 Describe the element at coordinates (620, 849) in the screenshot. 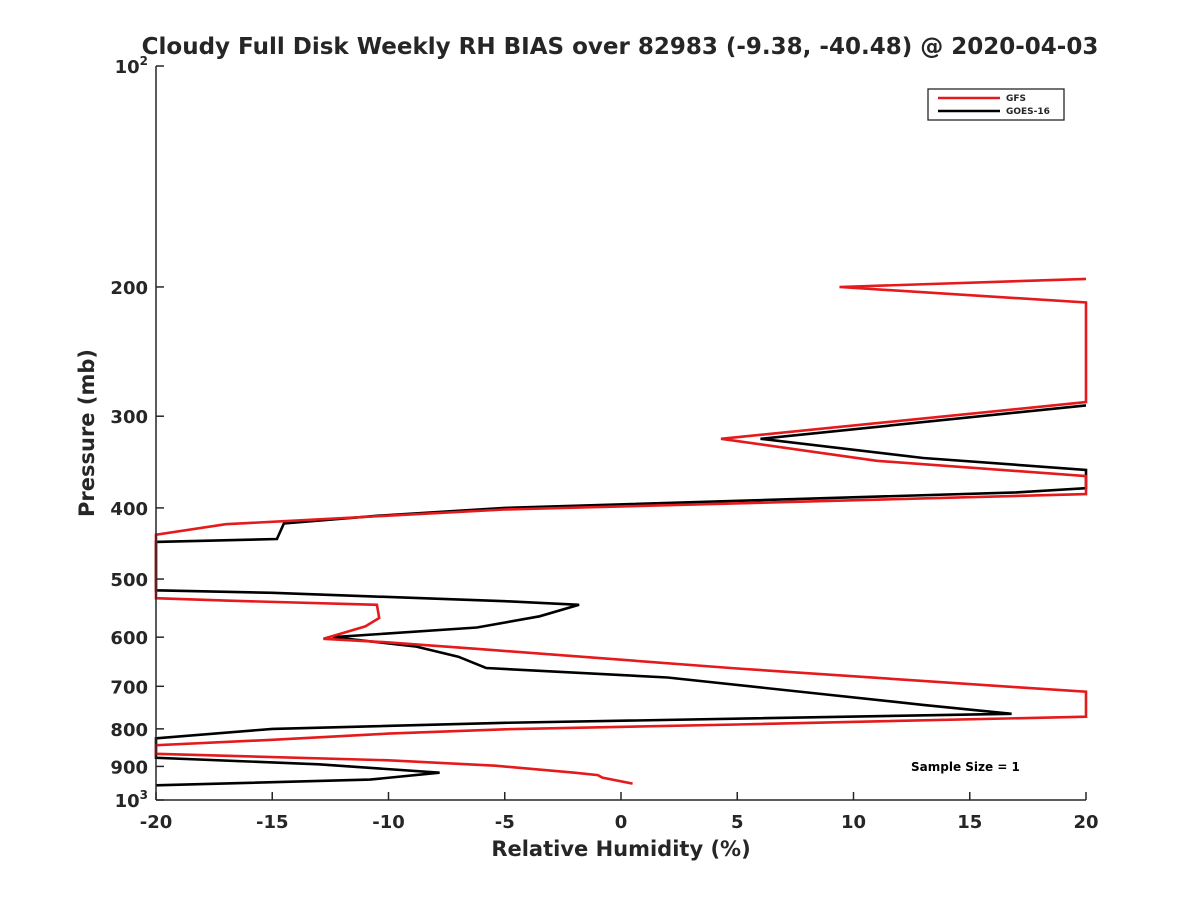

I see `x-axis-label: Relative Humidity (%)` at that location.